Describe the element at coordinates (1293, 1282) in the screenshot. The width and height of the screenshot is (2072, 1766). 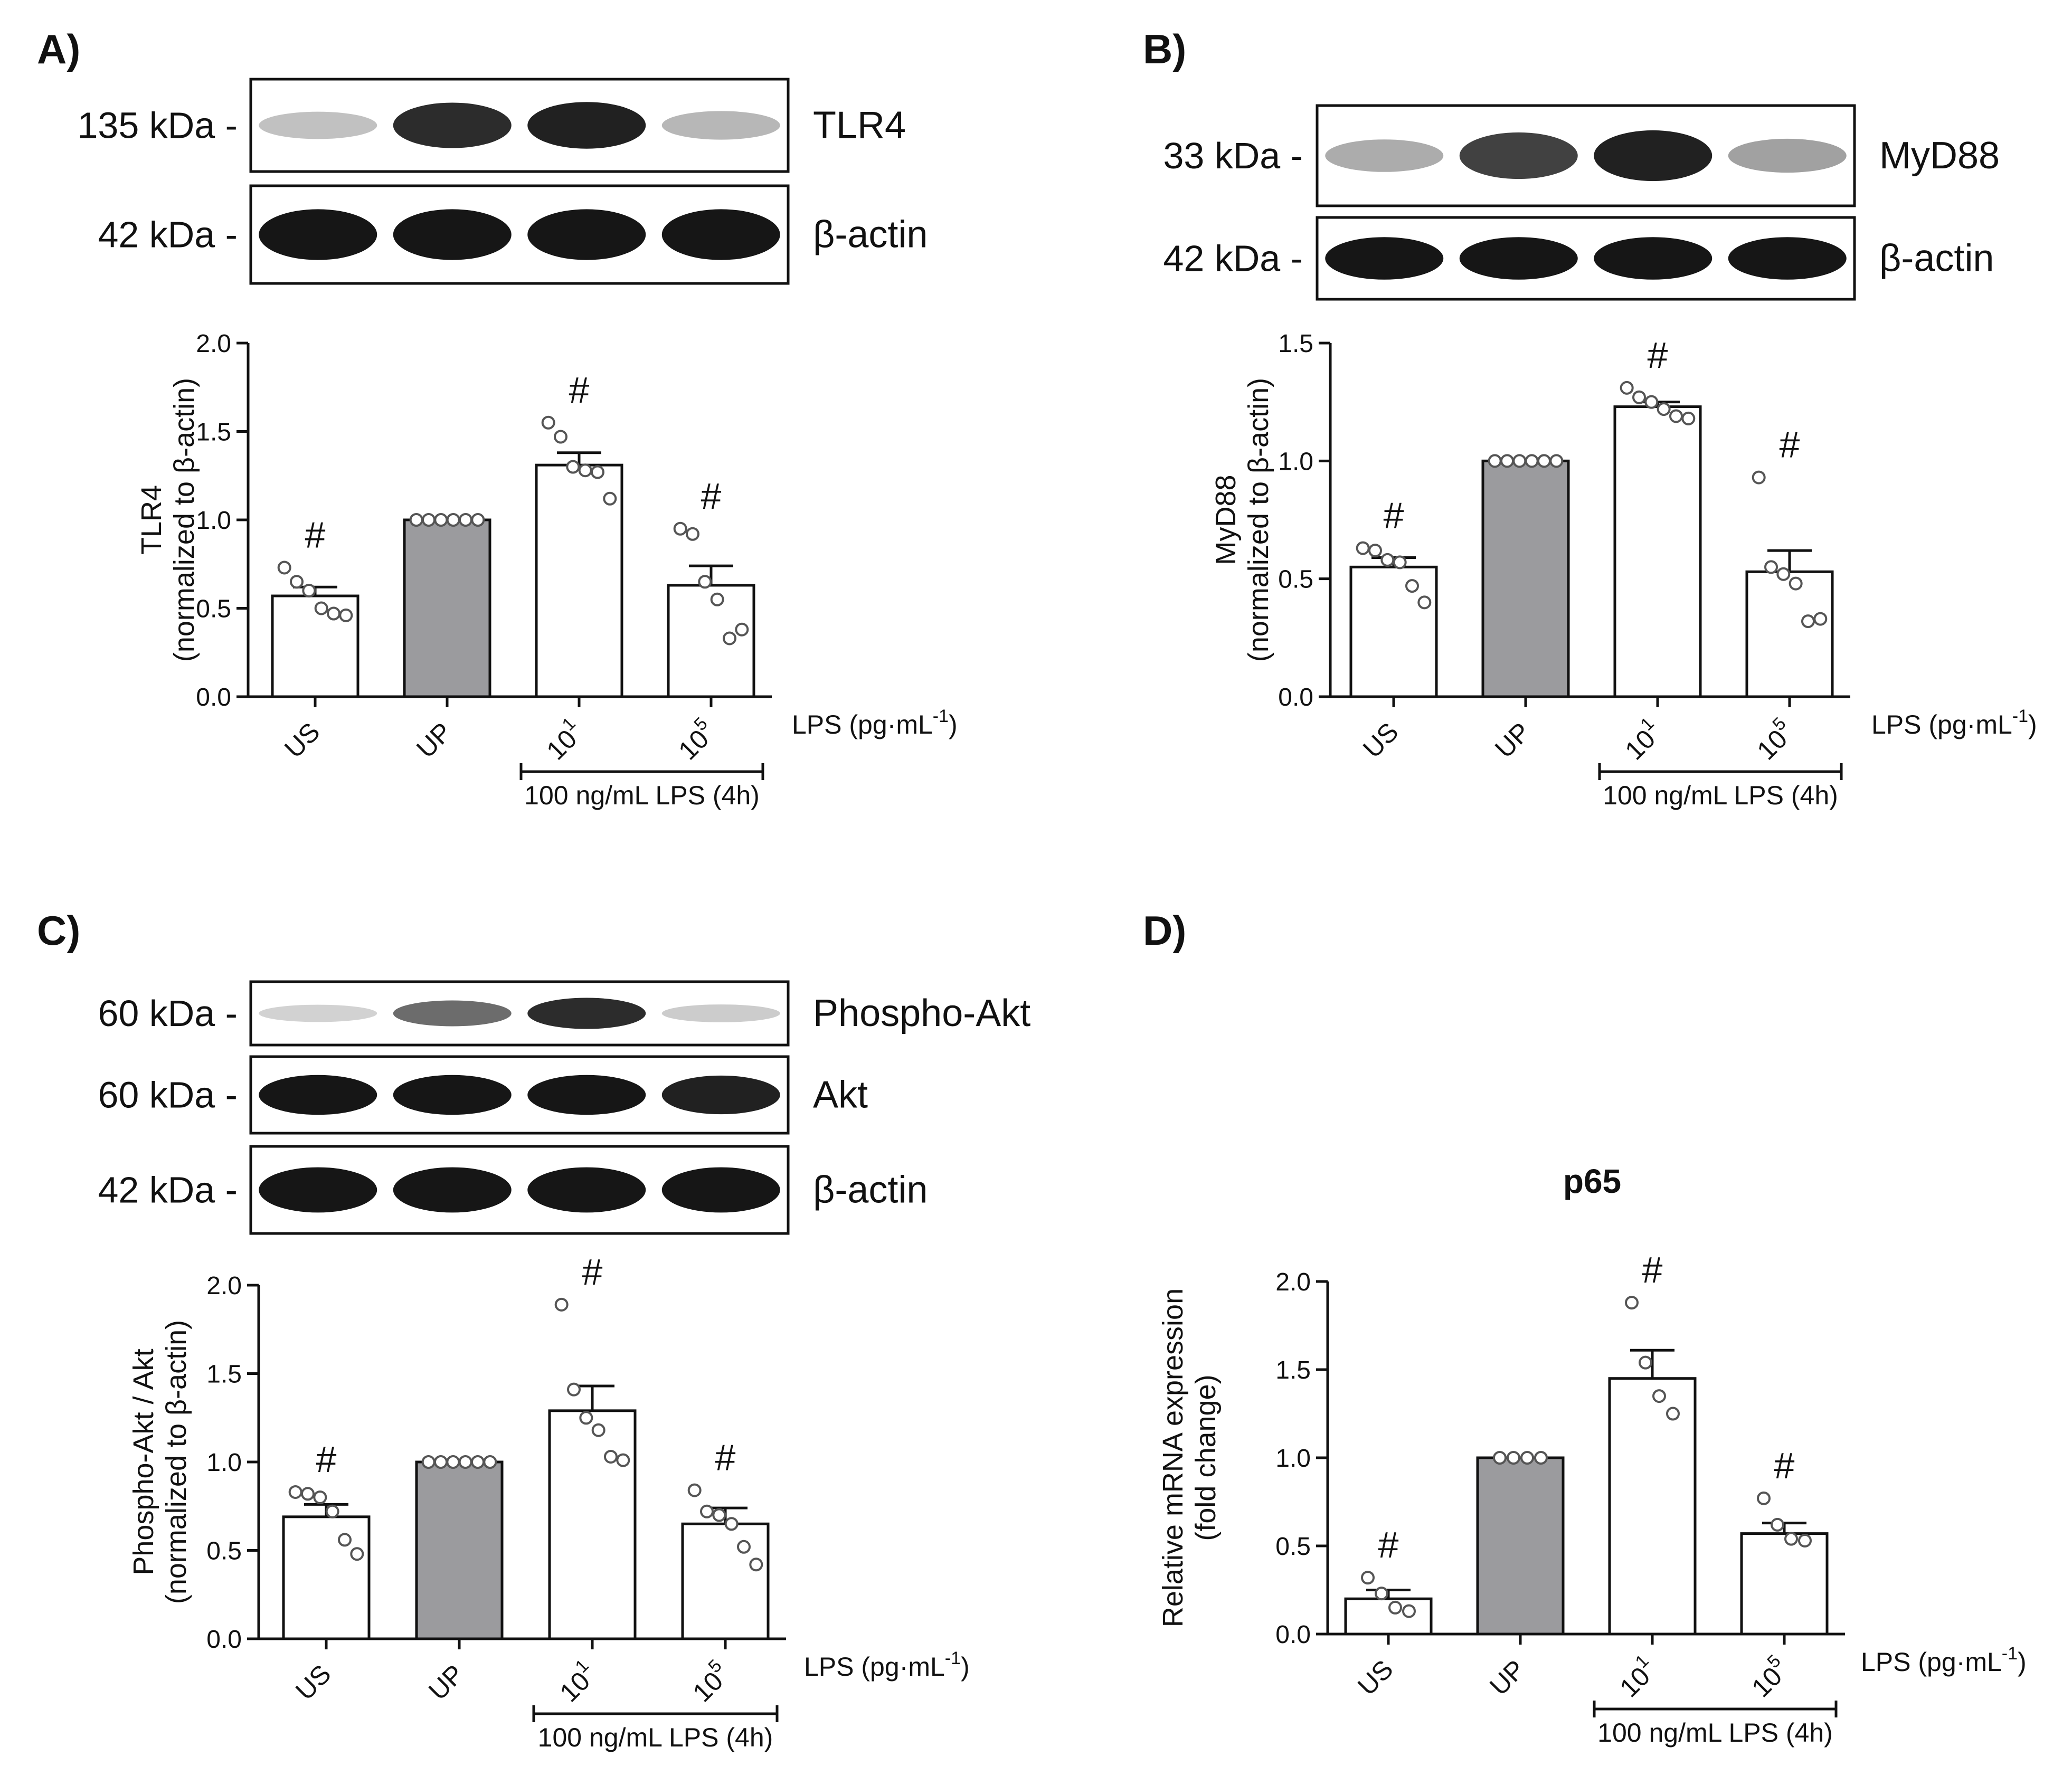
I see `y-tick-label: 2.0` at that location.